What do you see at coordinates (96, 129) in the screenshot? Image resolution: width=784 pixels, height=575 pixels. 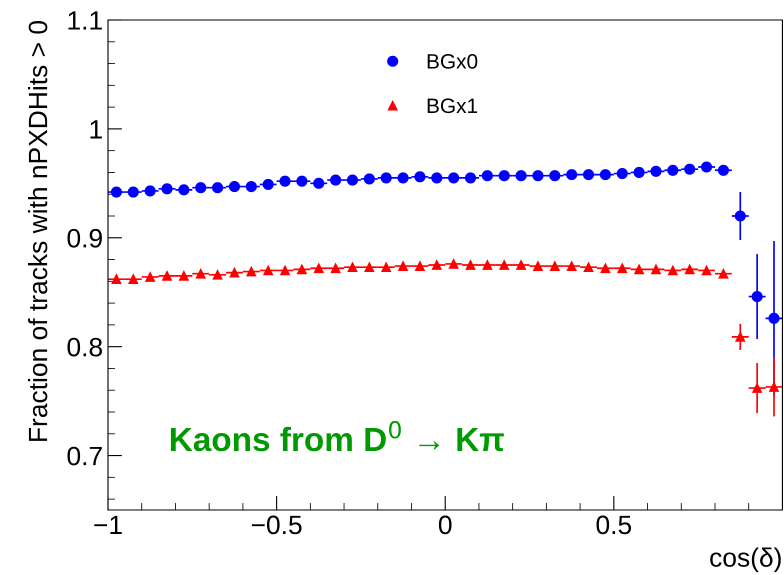 I see `y-tick-label: 1` at bounding box center [96, 129].